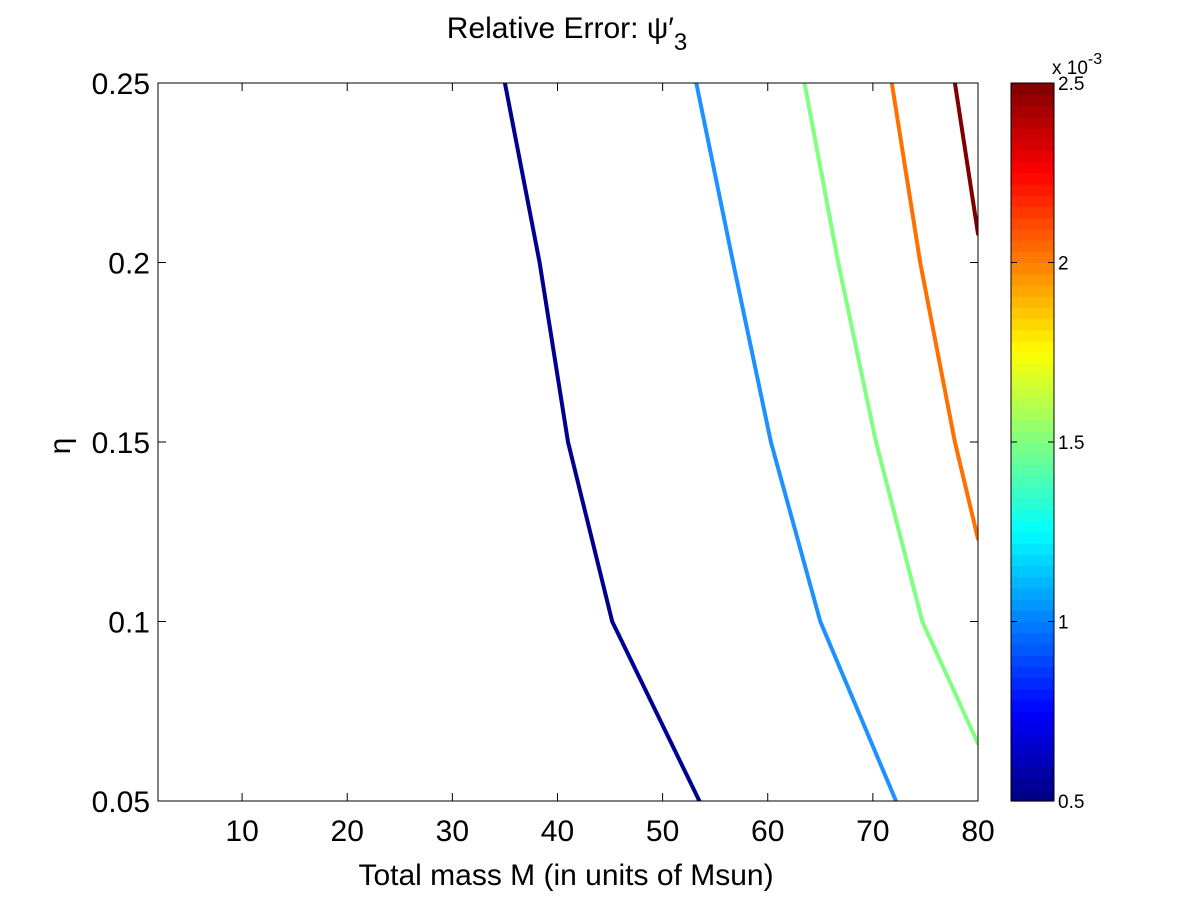  What do you see at coordinates (1071, 443) in the screenshot?
I see `colorbar-tick-label: 1.5` at bounding box center [1071, 443].